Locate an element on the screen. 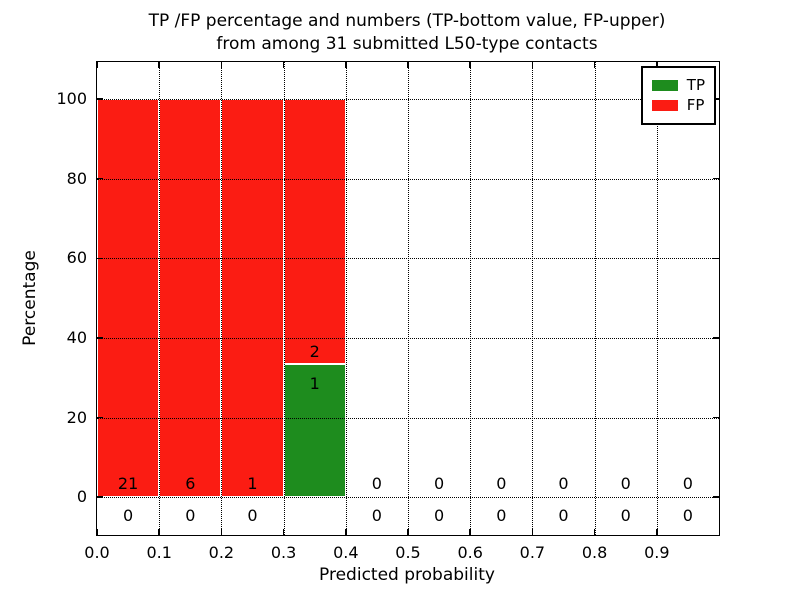 Image resolution: width=800 pixels, height=600 pixels. tp-color-swatch is located at coordinates (664, 85).